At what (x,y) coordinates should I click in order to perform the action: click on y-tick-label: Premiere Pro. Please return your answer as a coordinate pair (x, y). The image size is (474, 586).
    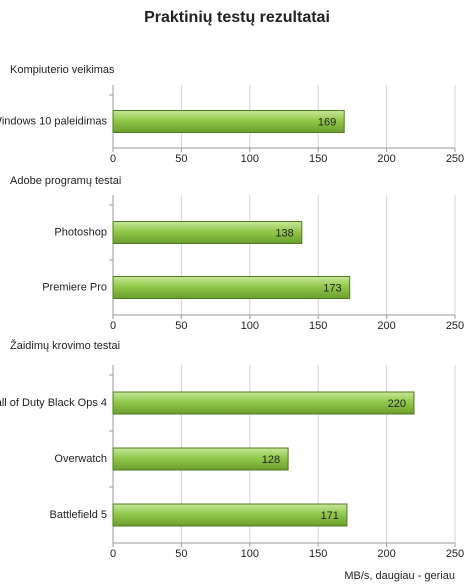
    Looking at the image, I should click on (74, 287).